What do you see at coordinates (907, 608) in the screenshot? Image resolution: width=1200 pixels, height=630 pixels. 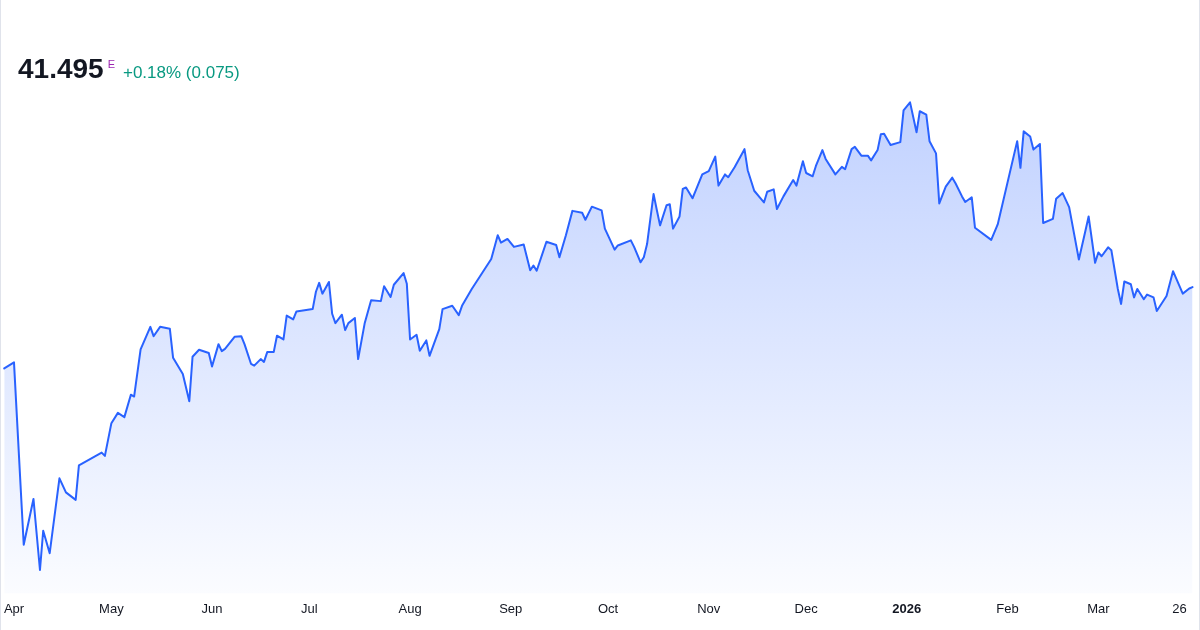 I see `x-tick-label: 2026` at bounding box center [907, 608].